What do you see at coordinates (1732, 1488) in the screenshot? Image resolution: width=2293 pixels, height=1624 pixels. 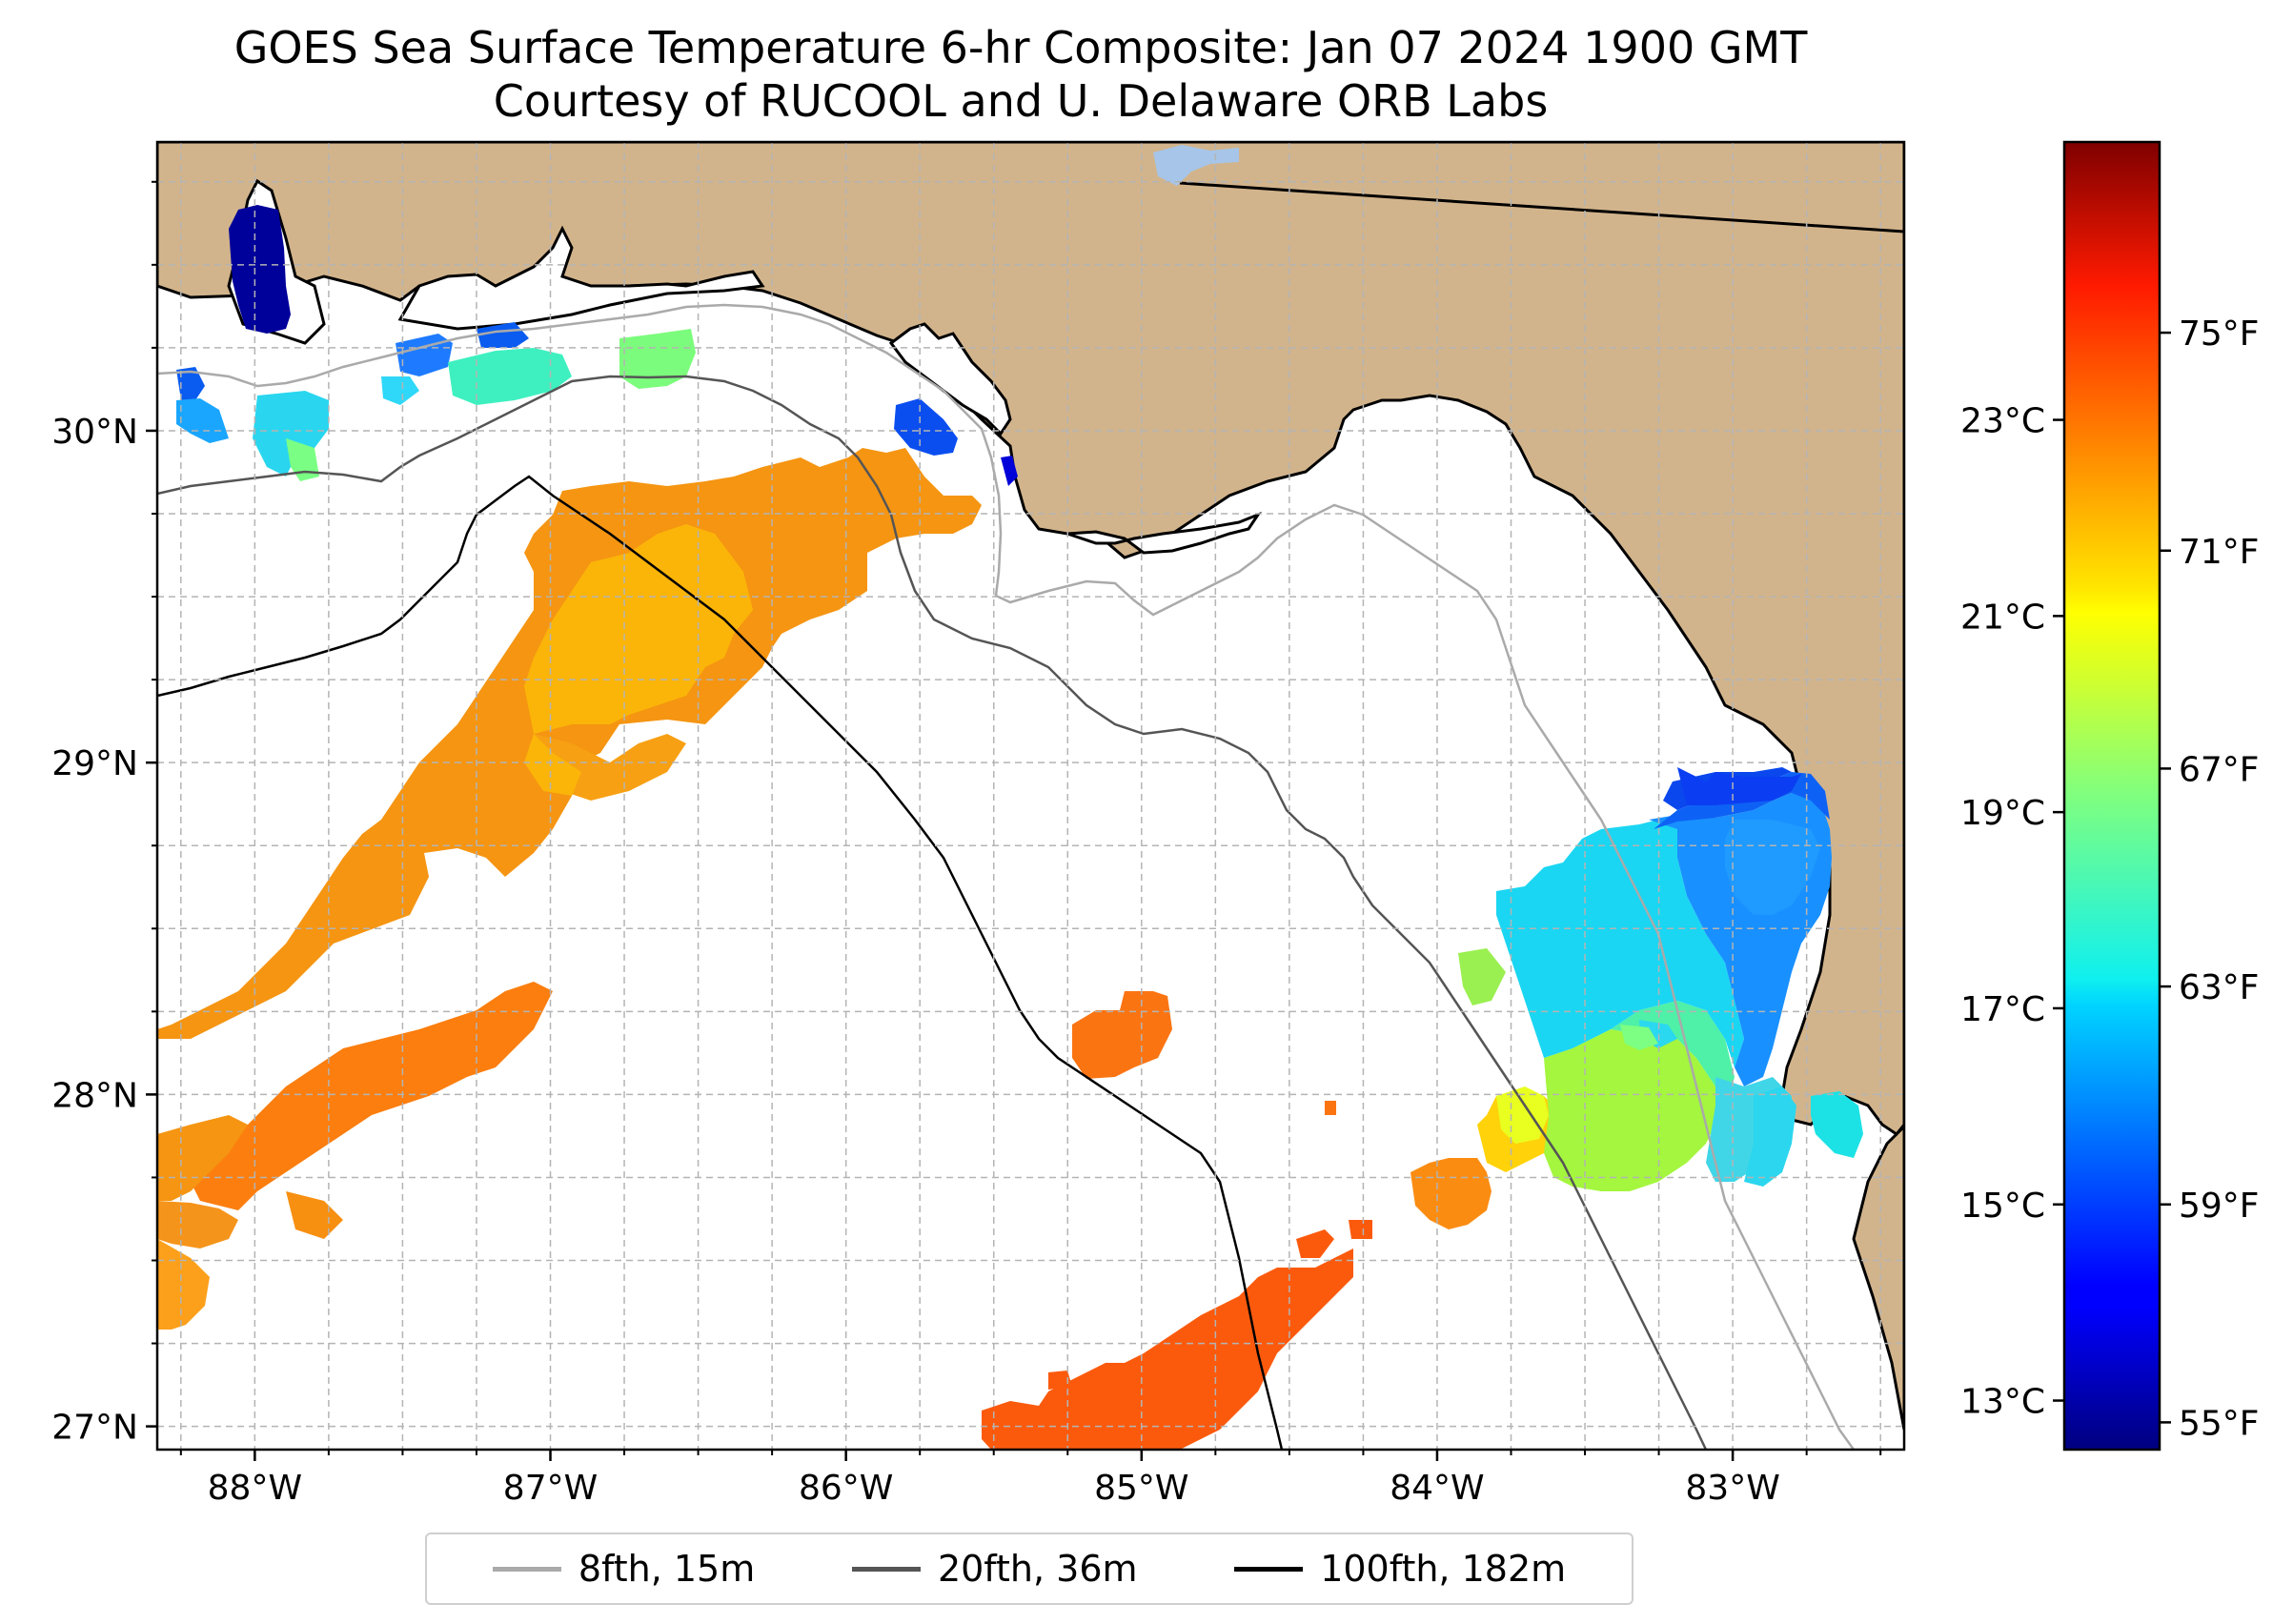 I see `lon-tick-label: 83°W` at bounding box center [1732, 1488].